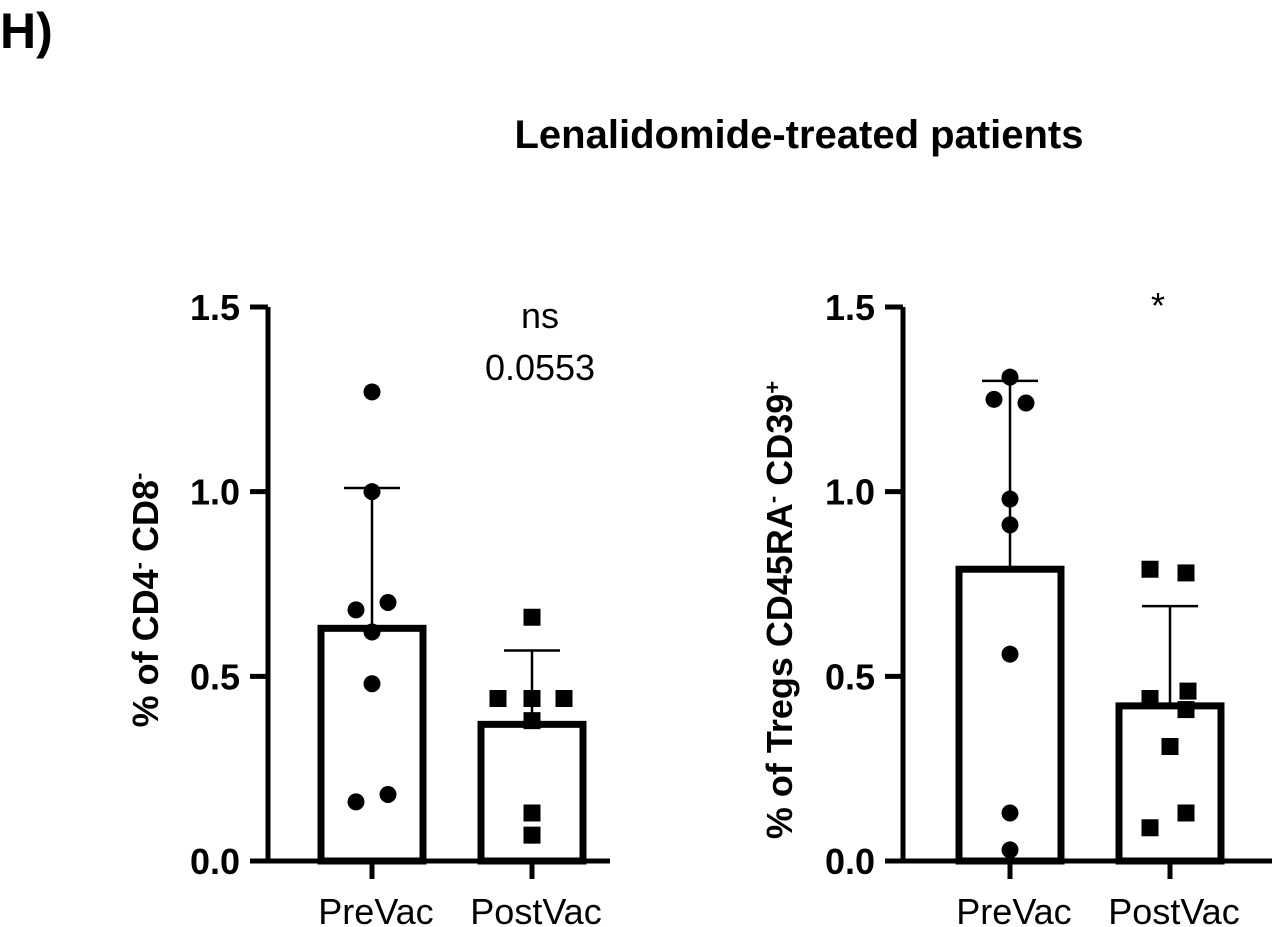  I want to click on significance-label: ns, so click(540, 315).